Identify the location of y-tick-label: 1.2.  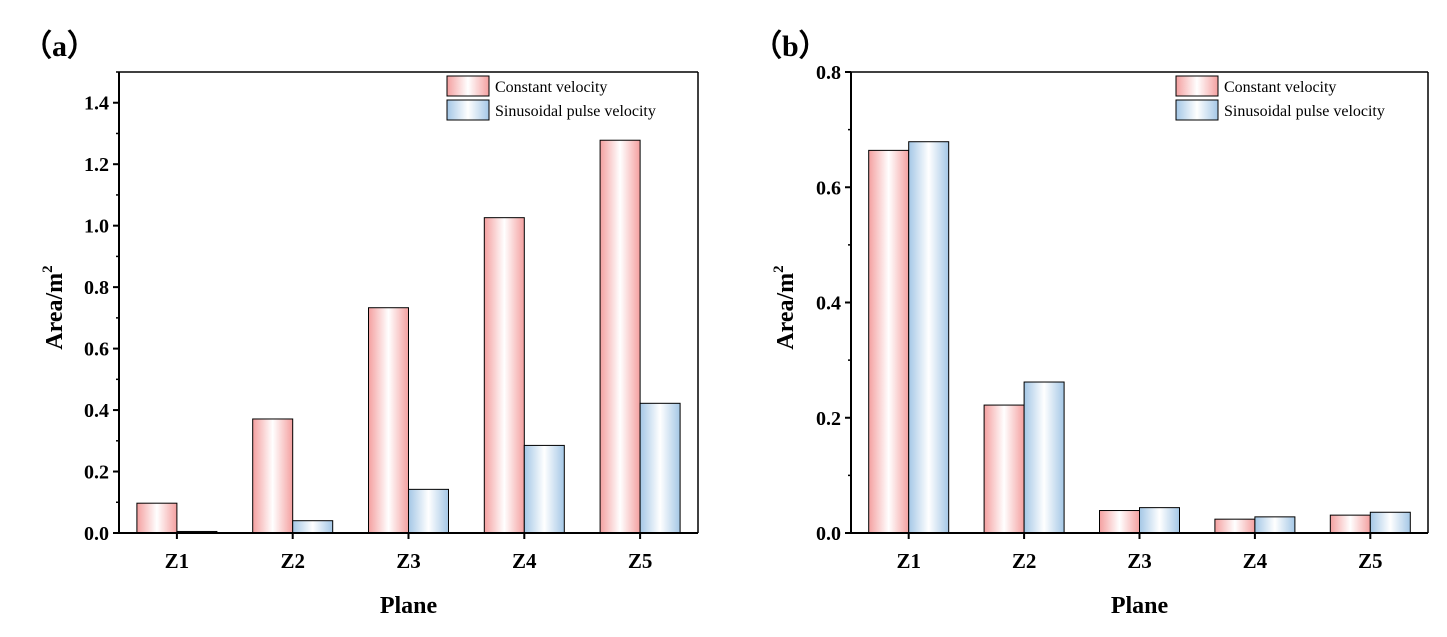
(96, 165).